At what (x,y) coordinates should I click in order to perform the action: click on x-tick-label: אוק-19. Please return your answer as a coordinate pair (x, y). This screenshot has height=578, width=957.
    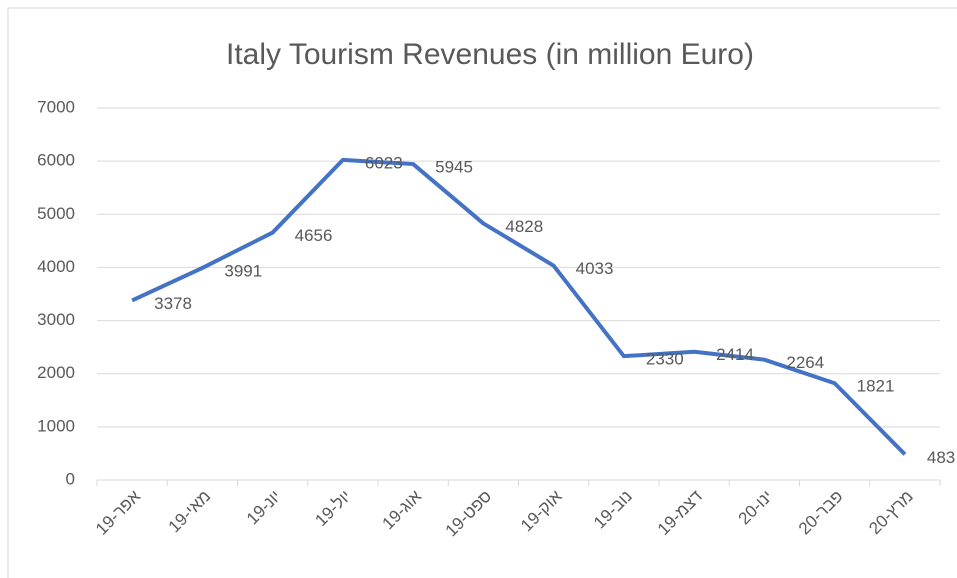
    Looking at the image, I should click on (541, 510).